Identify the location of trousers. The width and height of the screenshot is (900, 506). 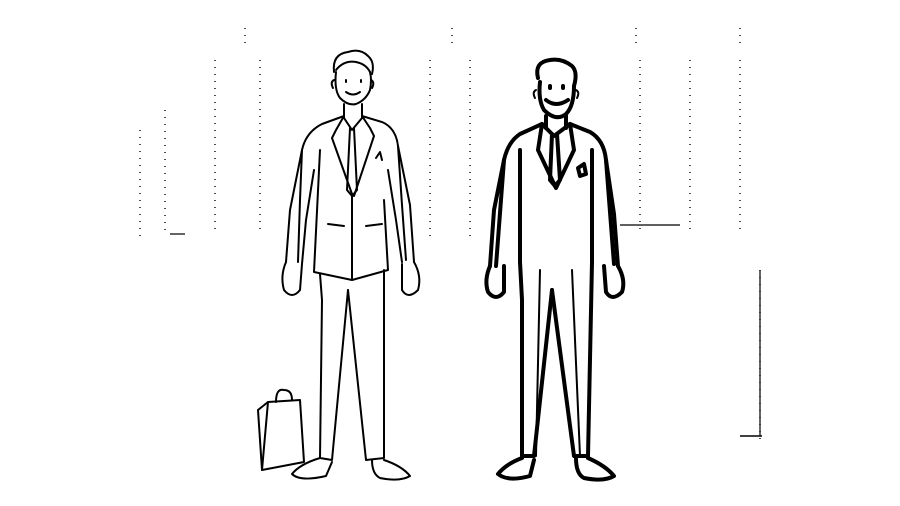
(334, 367).